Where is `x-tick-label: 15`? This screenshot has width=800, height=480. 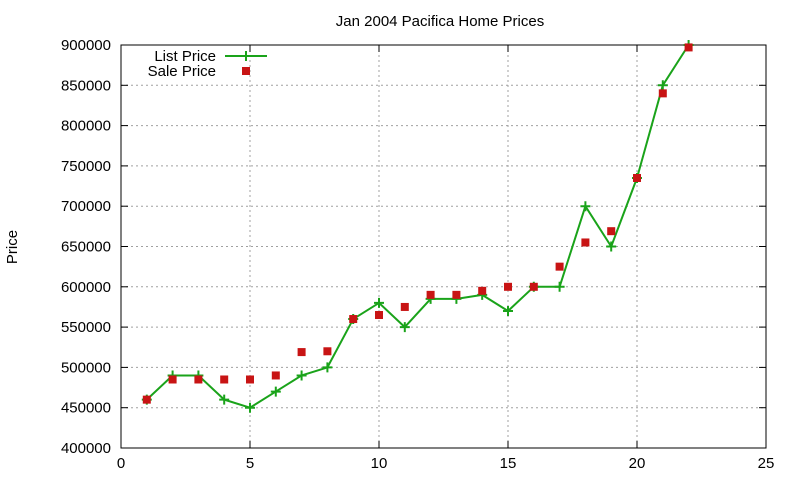 x-tick-label: 15 is located at coordinates (508, 463).